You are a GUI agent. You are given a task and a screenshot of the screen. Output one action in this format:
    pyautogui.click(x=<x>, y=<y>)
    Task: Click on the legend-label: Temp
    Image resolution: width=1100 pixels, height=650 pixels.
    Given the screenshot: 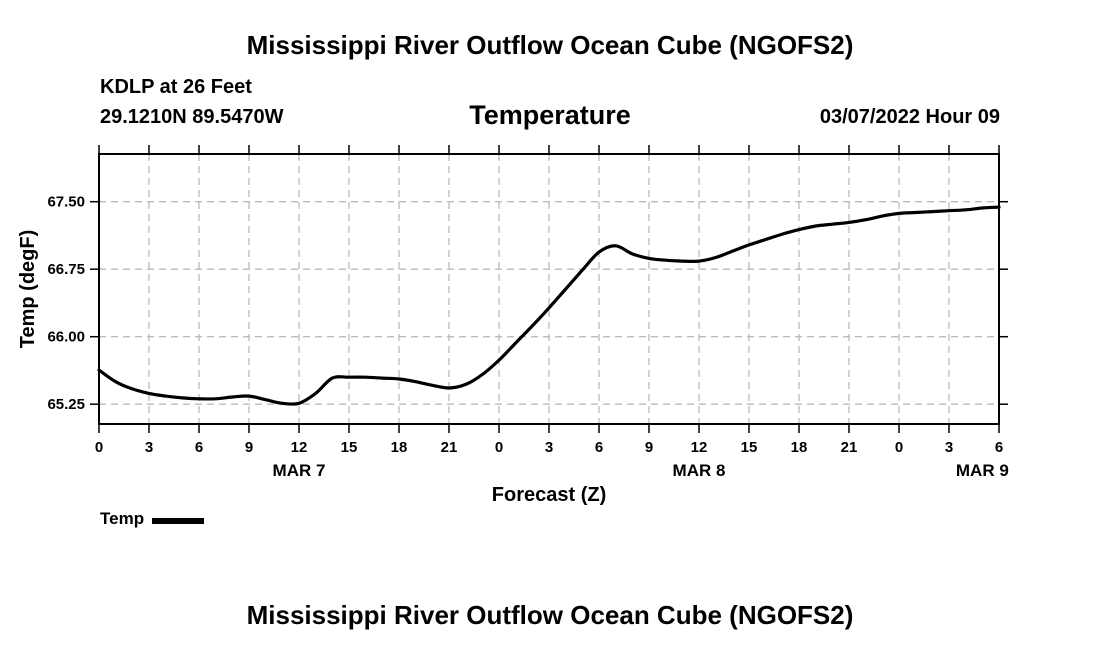 What is the action you would take?
    pyautogui.click(x=122, y=518)
    